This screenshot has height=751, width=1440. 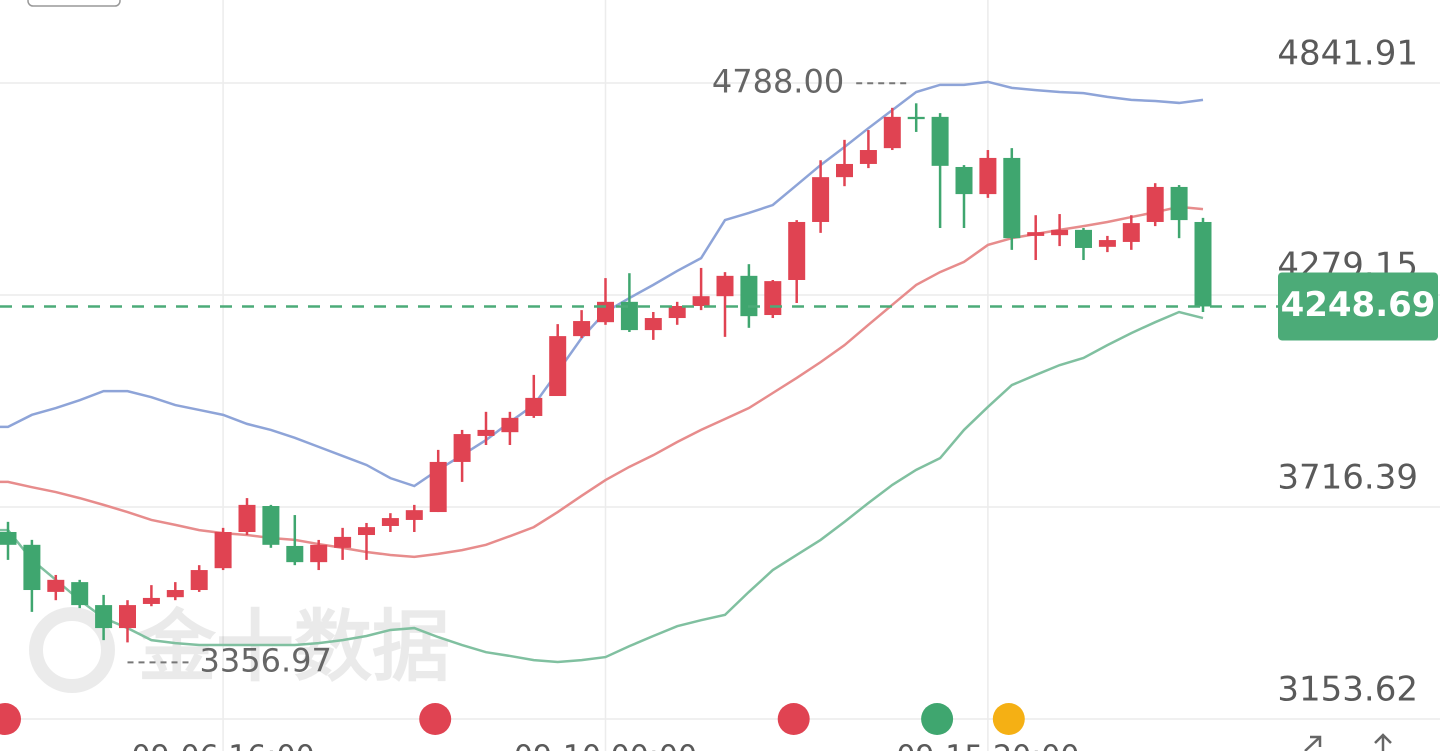 I want to click on watermark: 金十数据, so click(x=293, y=647).